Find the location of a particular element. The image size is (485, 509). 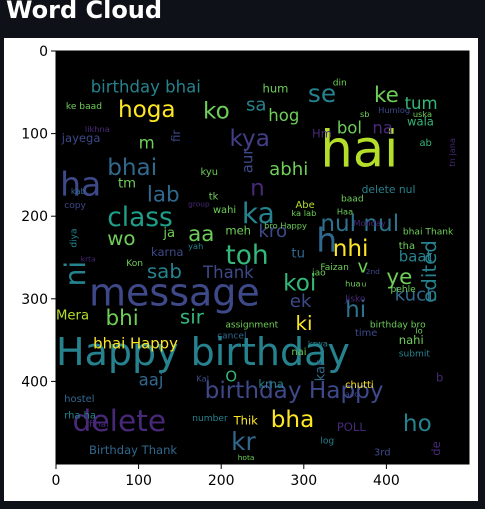

cloud-word: aa is located at coordinates (201, 234).